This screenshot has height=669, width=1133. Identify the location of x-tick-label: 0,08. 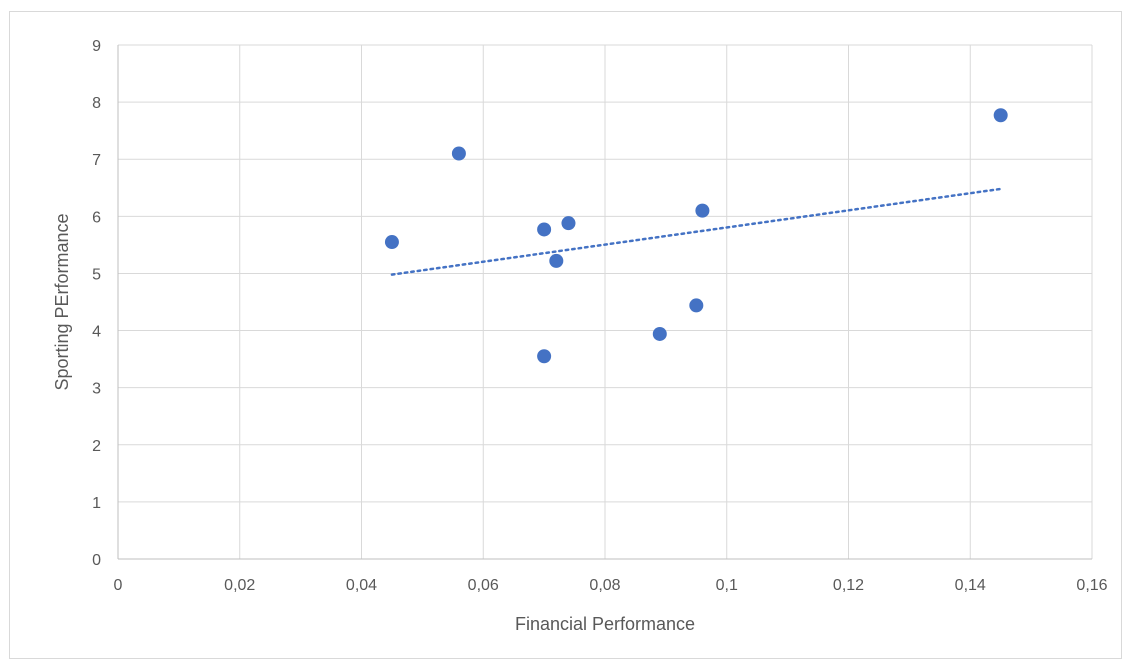
(604, 585).